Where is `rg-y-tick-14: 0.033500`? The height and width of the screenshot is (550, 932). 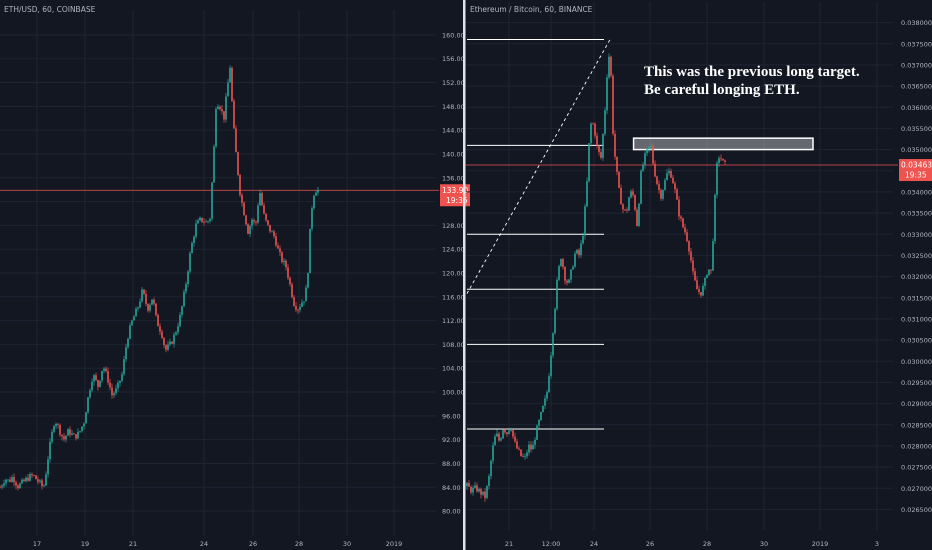 rg-y-tick-14: 0.033500 is located at coordinates (916, 214).